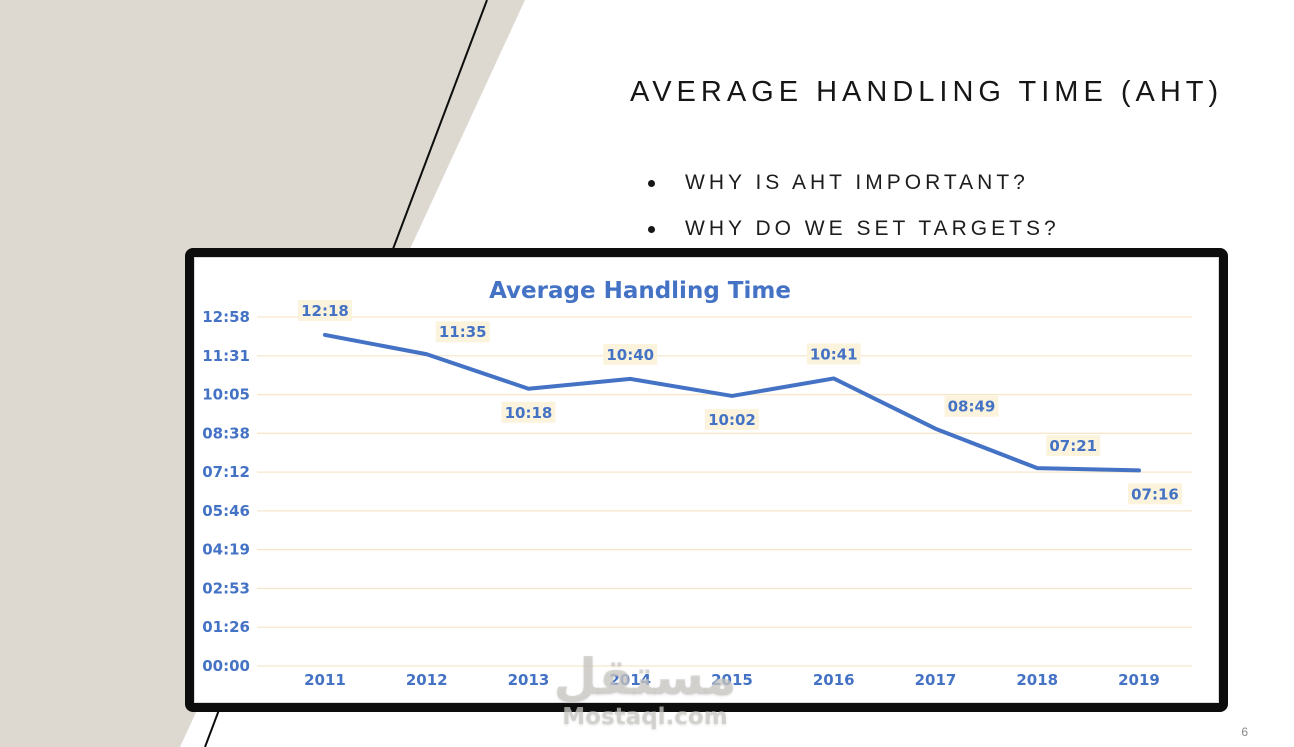 The height and width of the screenshot is (747, 1294). I want to click on svg-text: 12:58, so click(226, 317).